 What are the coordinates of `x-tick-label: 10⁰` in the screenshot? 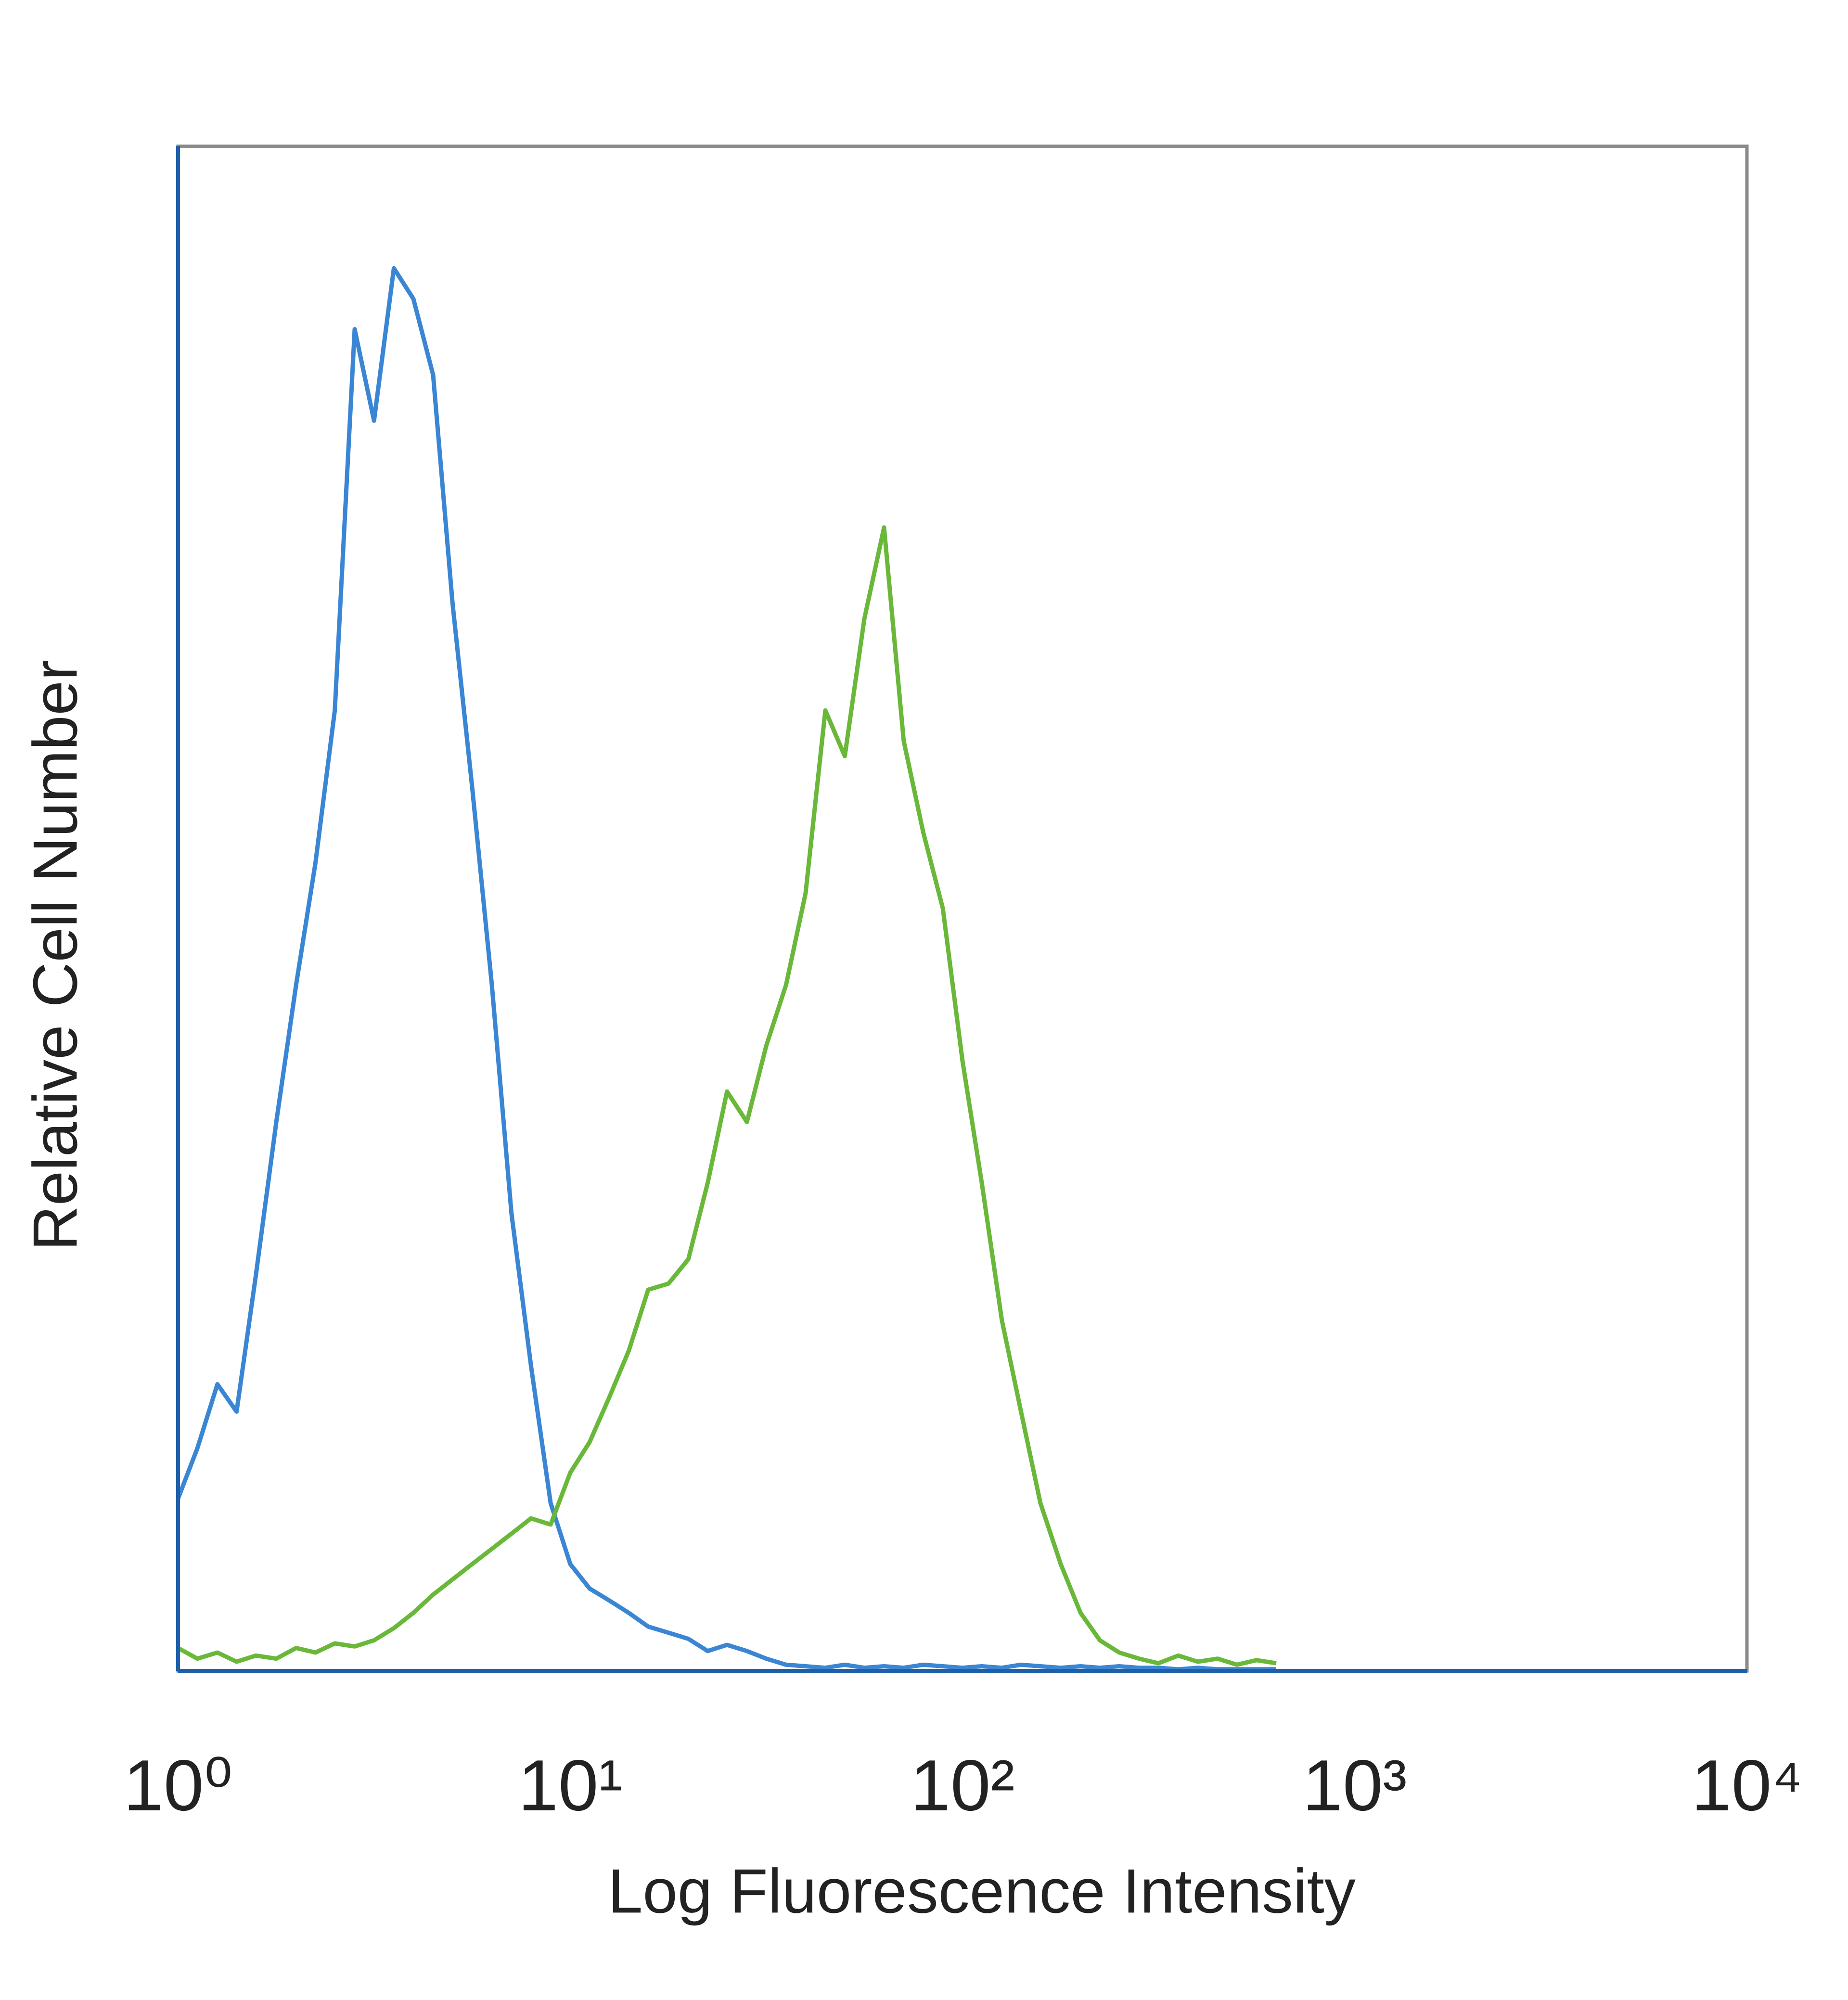 It's located at (178, 1785).